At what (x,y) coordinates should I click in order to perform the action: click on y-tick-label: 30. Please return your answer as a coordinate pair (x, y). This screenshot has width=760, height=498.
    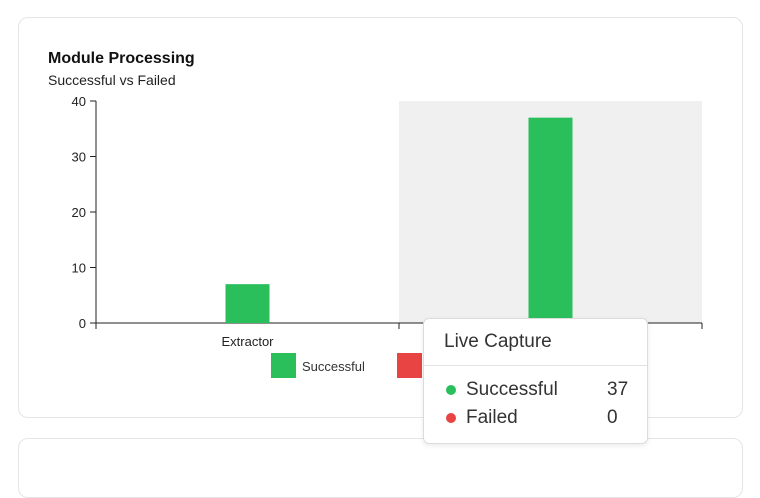
    Looking at the image, I should click on (79, 157).